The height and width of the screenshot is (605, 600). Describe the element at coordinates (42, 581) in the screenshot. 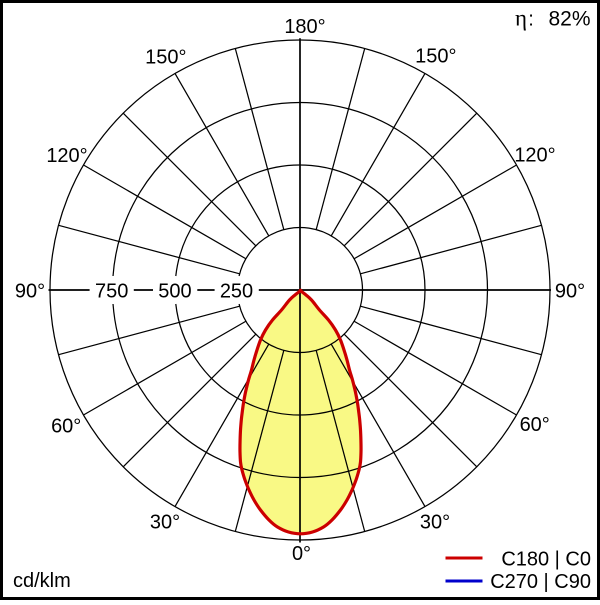

I see `svg-text: cd/klm` at that location.